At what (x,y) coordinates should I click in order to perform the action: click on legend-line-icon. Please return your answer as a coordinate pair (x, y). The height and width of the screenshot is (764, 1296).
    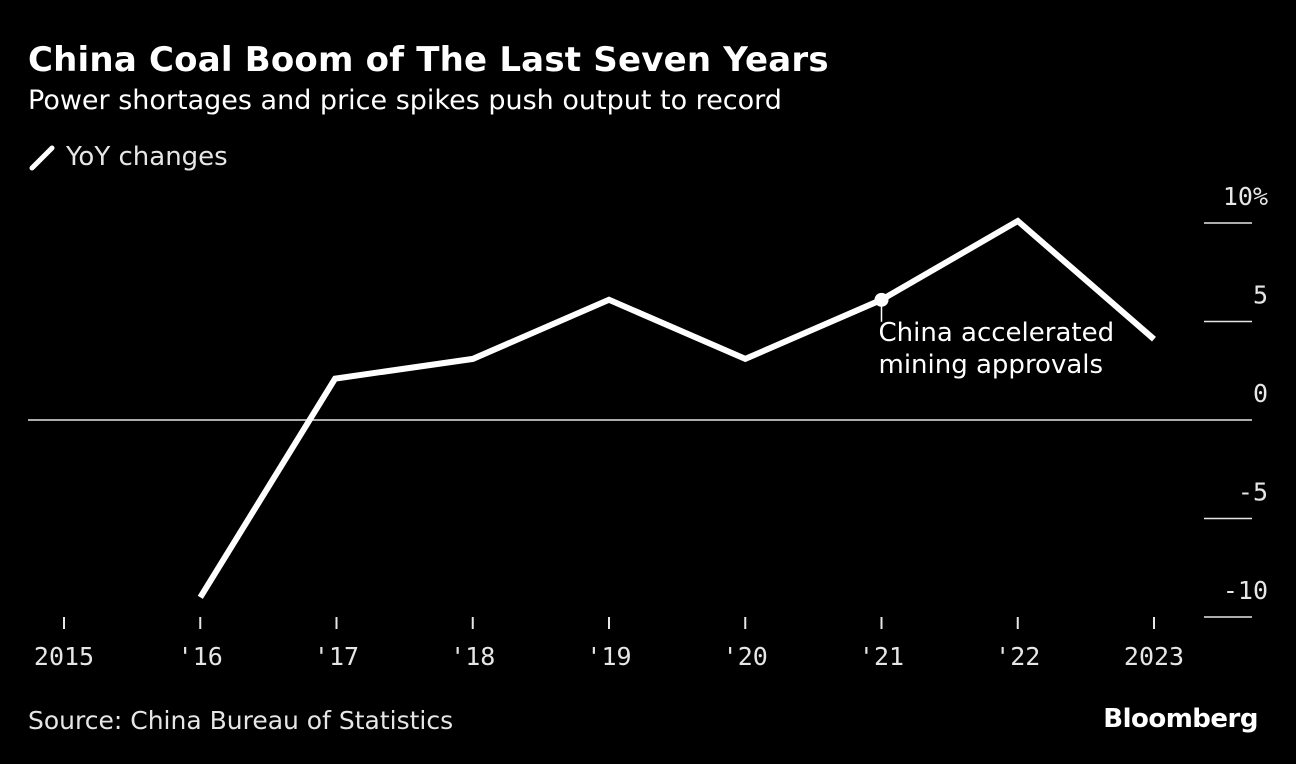
    Looking at the image, I should click on (42, 158).